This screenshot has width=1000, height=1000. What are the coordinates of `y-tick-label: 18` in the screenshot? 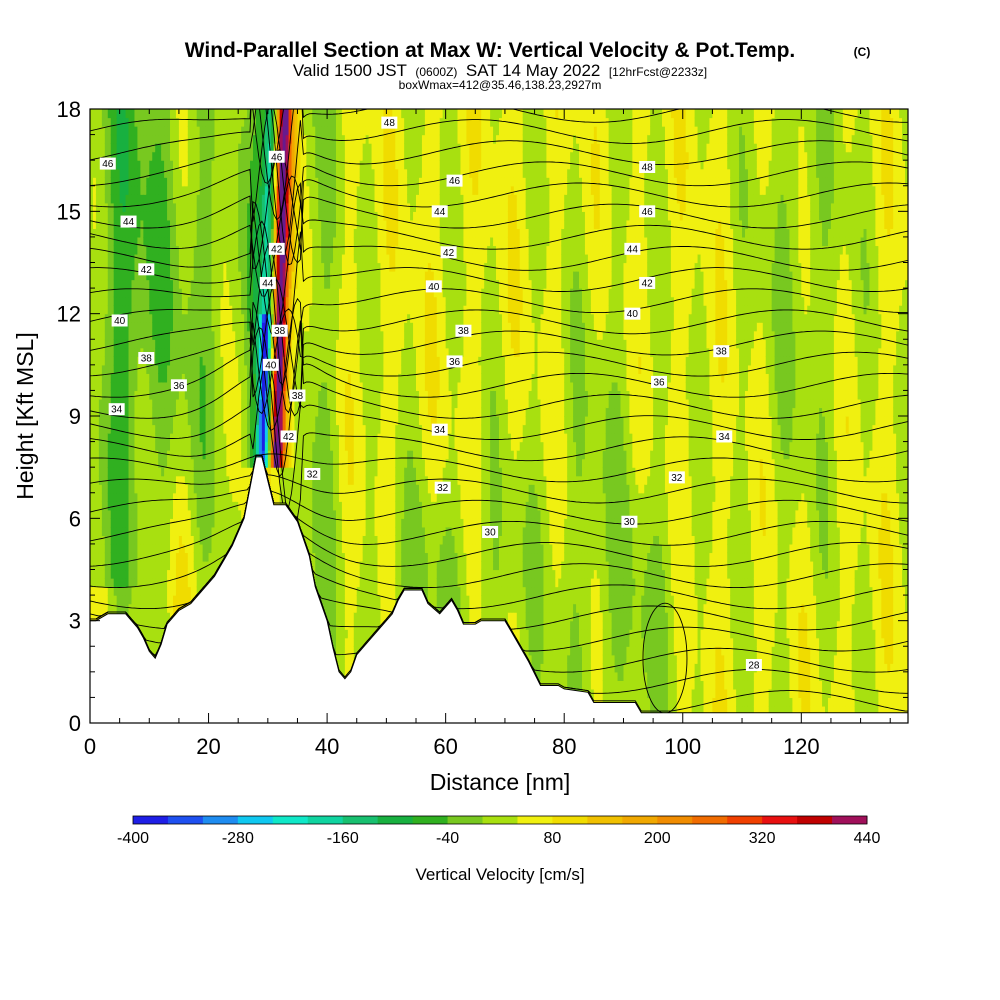 It's located at (69, 109).